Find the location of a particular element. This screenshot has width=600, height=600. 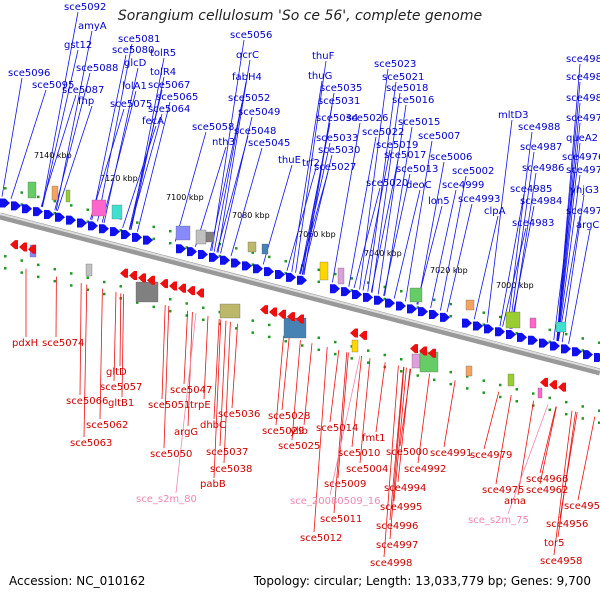

bottom-gene-label: sce5037 is located at coordinates (227, 452).